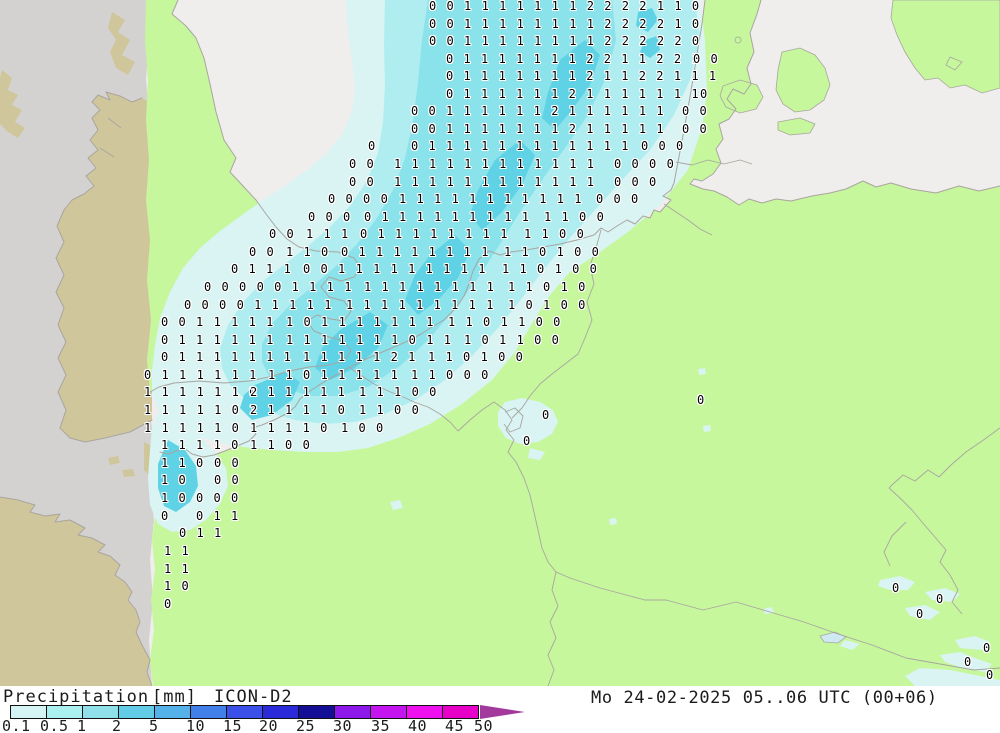 This screenshot has width=1000, height=733. Describe the element at coordinates (82, 725) in the screenshot. I see `colorbar-tick-label: 1` at that location.